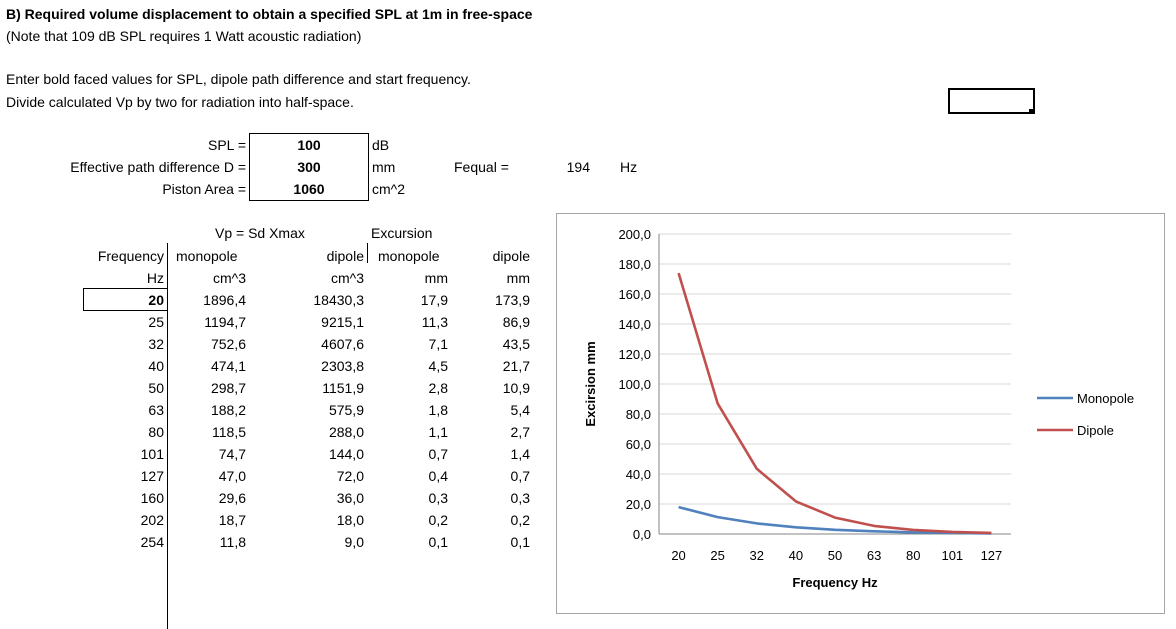 The width and height of the screenshot is (1176, 629). What do you see at coordinates (1095, 430) in the screenshot?
I see `legend-label-dipole: Dipole` at bounding box center [1095, 430].